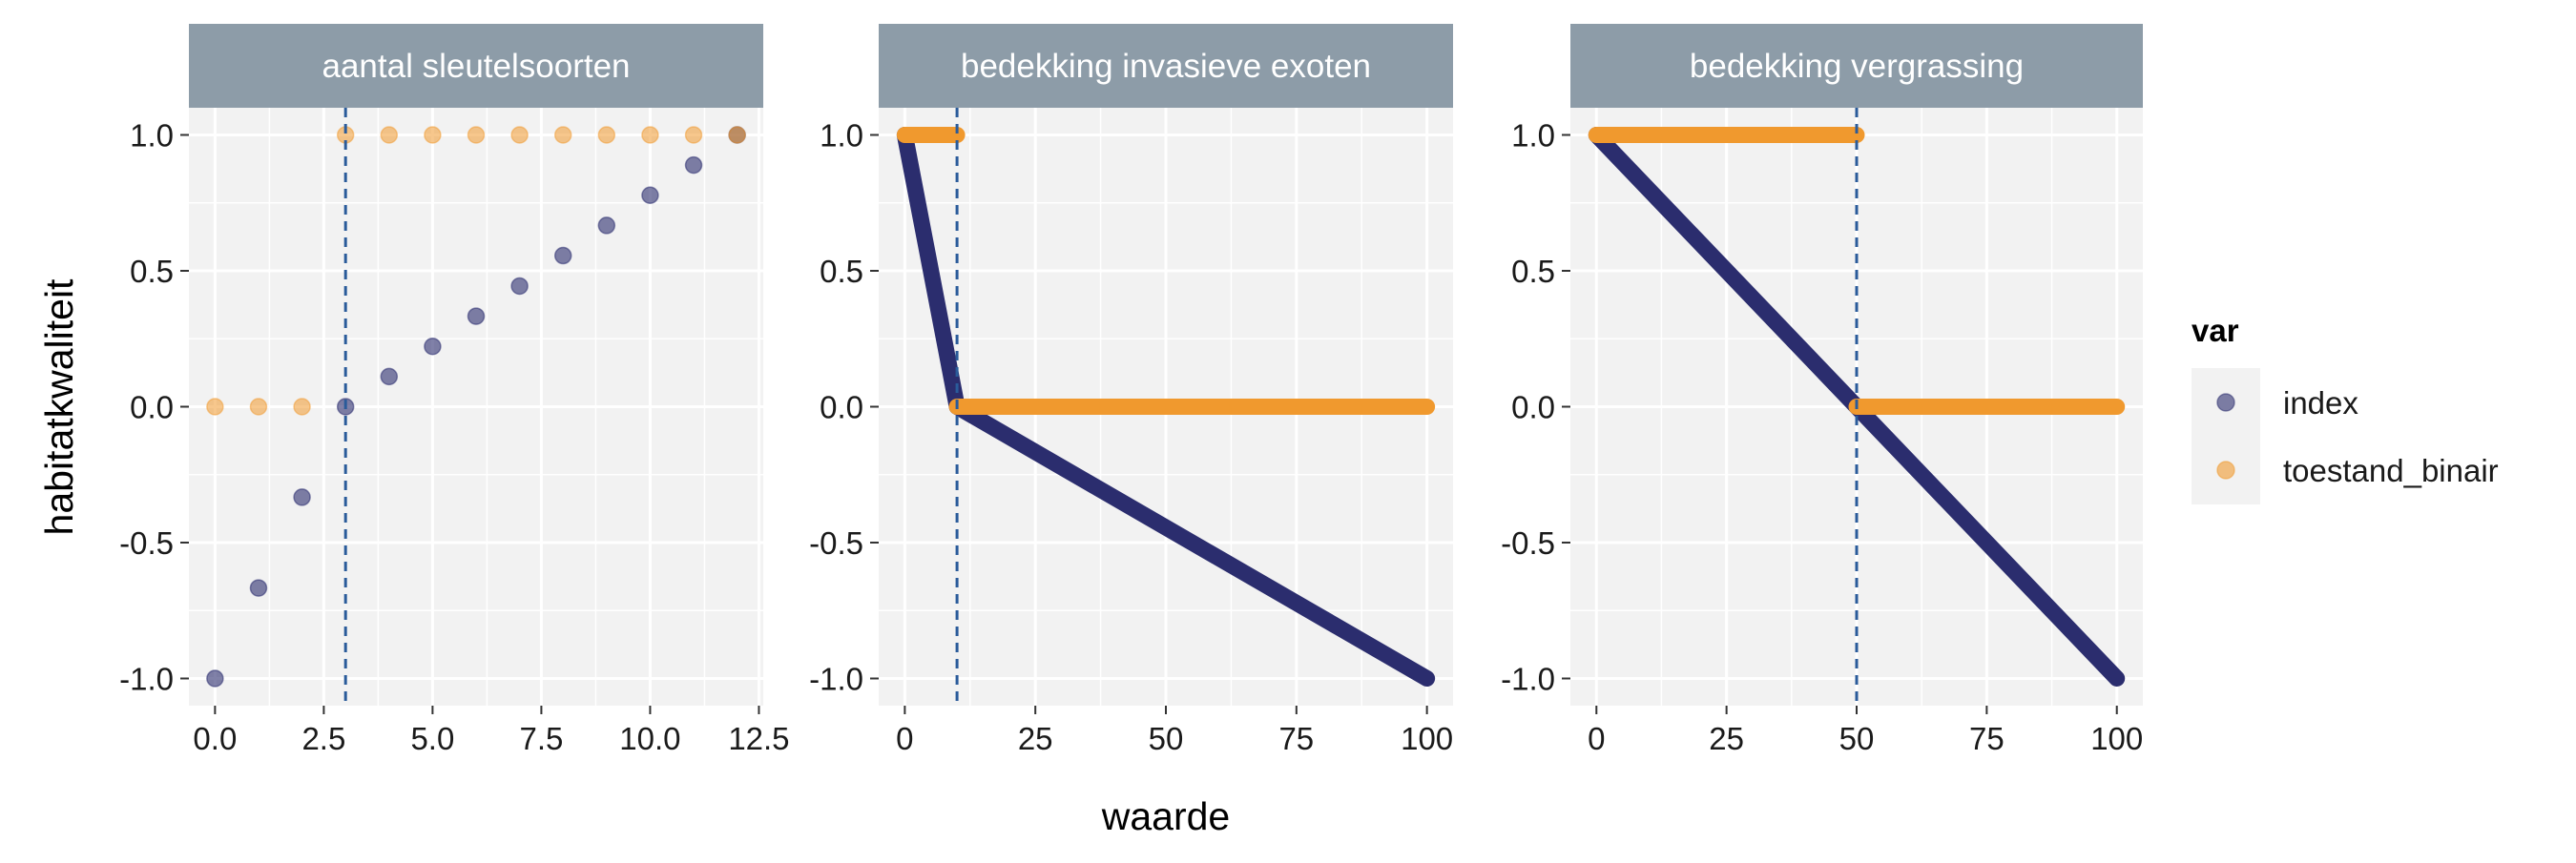 Image resolution: width=2576 pixels, height=863 pixels. I want to click on x-tick-label: 2.5, so click(323, 738).